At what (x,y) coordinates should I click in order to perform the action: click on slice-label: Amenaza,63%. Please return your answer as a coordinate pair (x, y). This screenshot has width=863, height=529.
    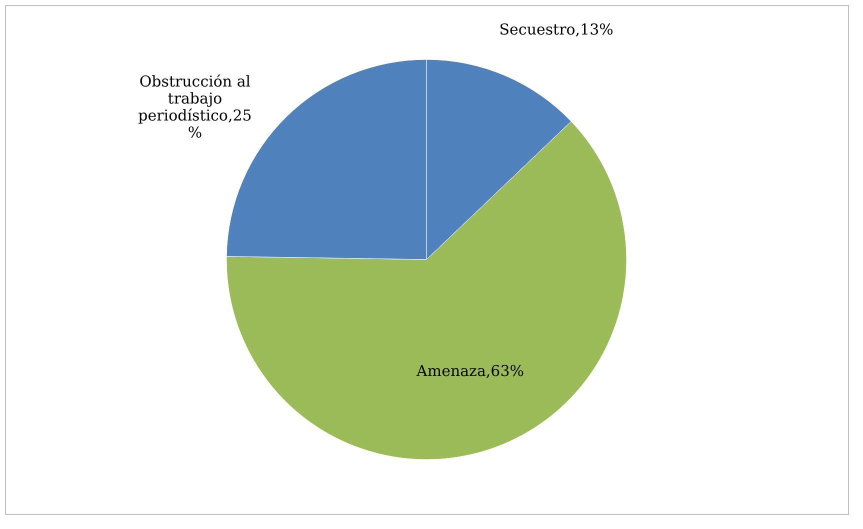
    Looking at the image, I should click on (470, 371).